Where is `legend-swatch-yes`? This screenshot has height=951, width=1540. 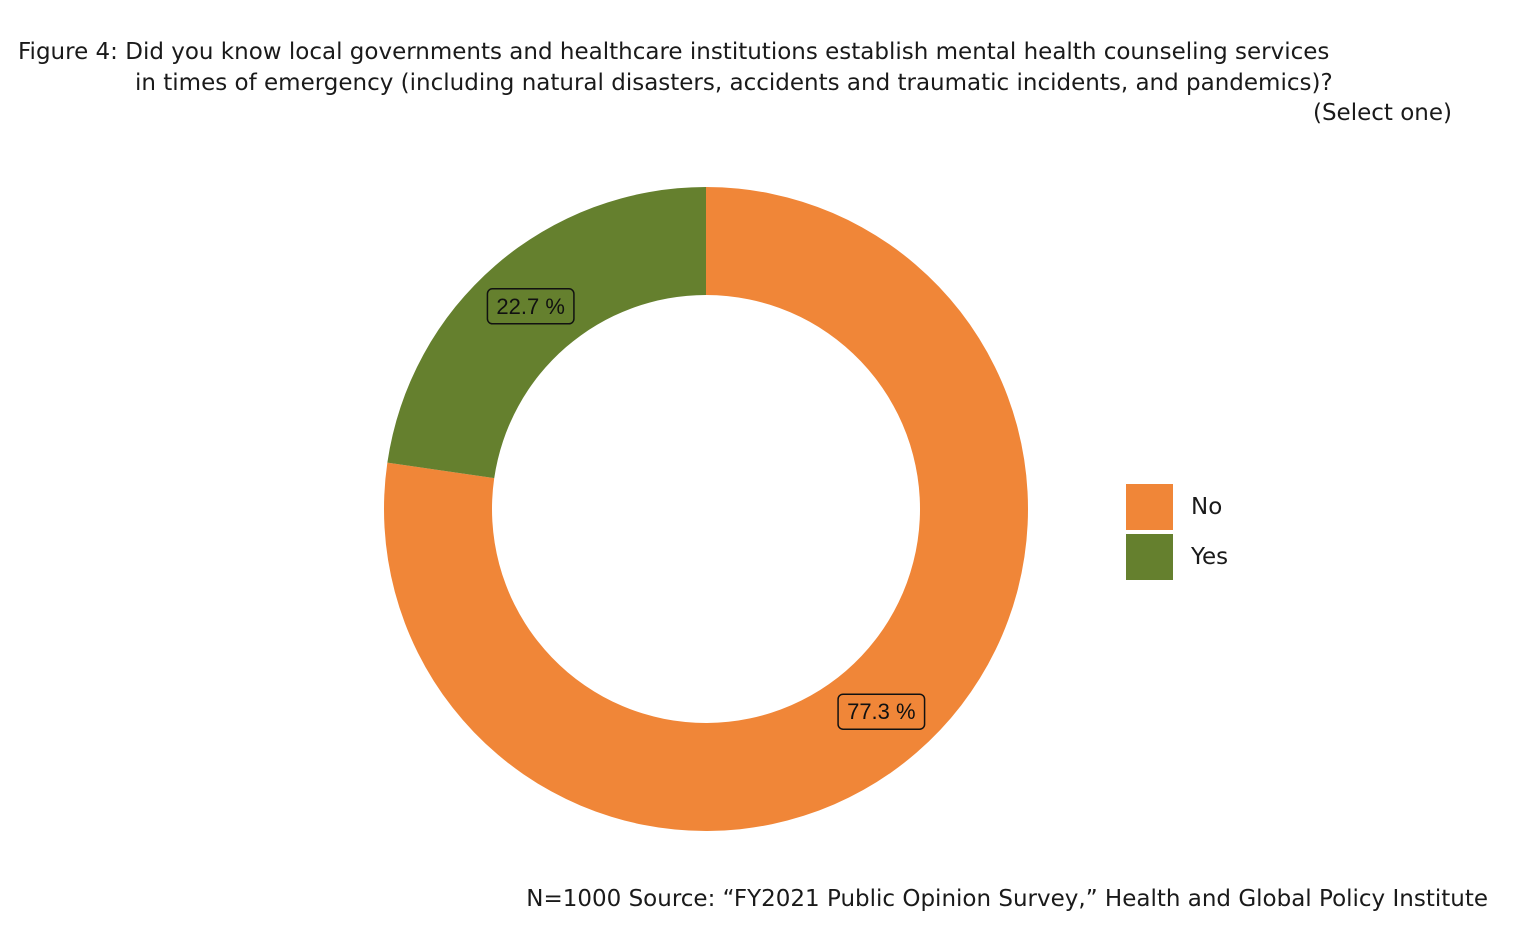
legend-swatch-yes is located at coordinates (1149, 557).